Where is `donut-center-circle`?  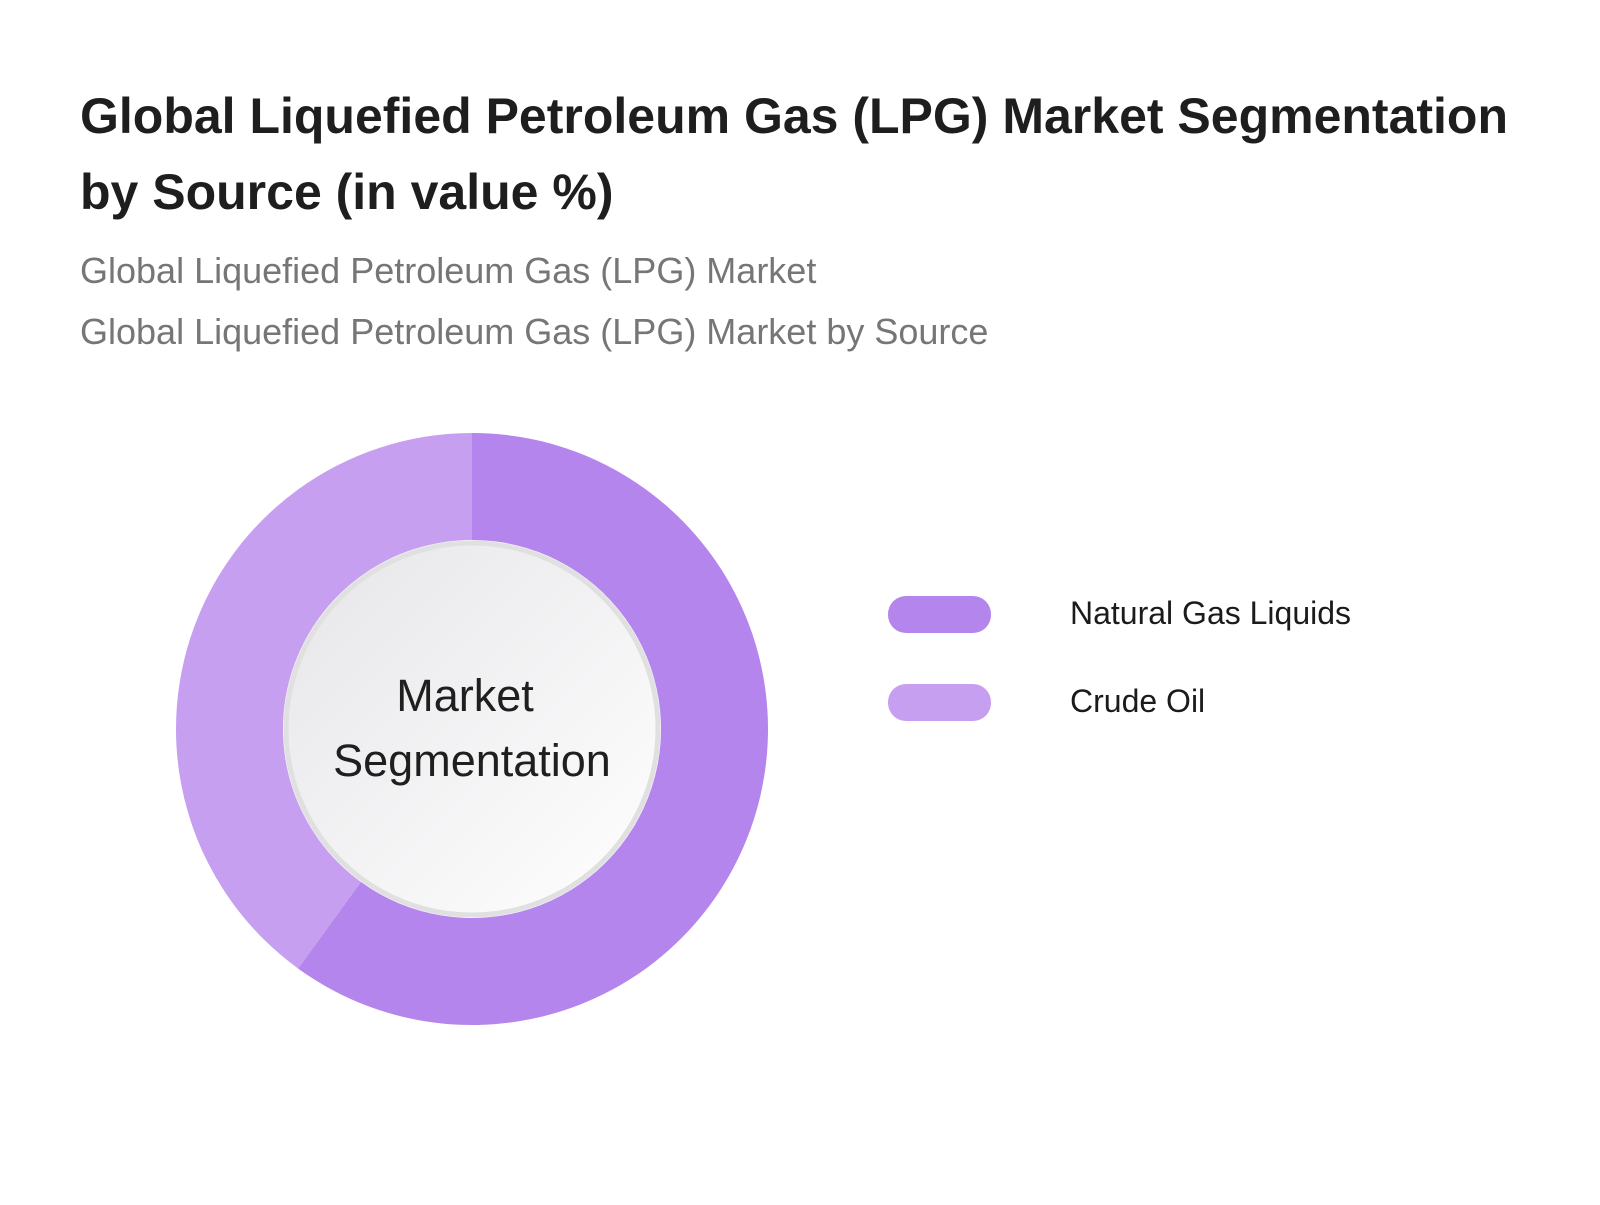 donut-center-circle is located at coordinates (472, 729).